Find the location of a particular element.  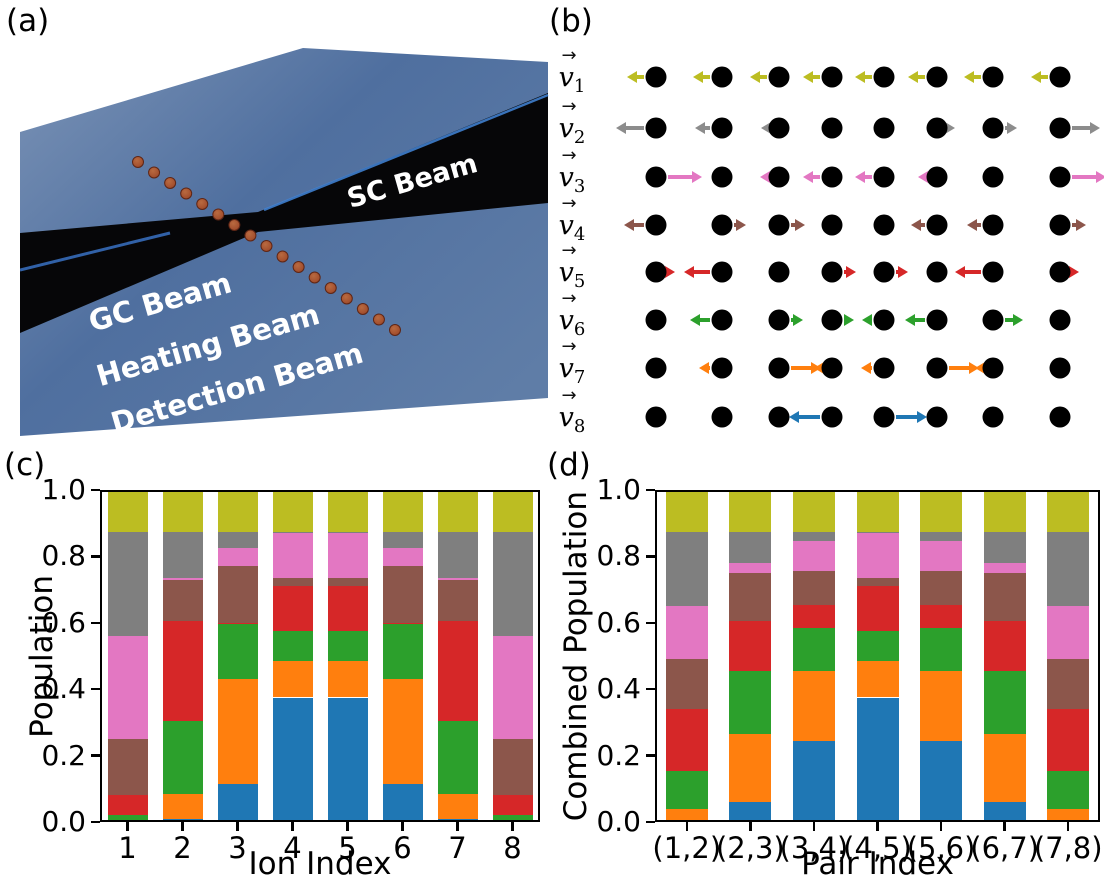

mode-row-v4: →v4 is located at coordinates (822, 219).